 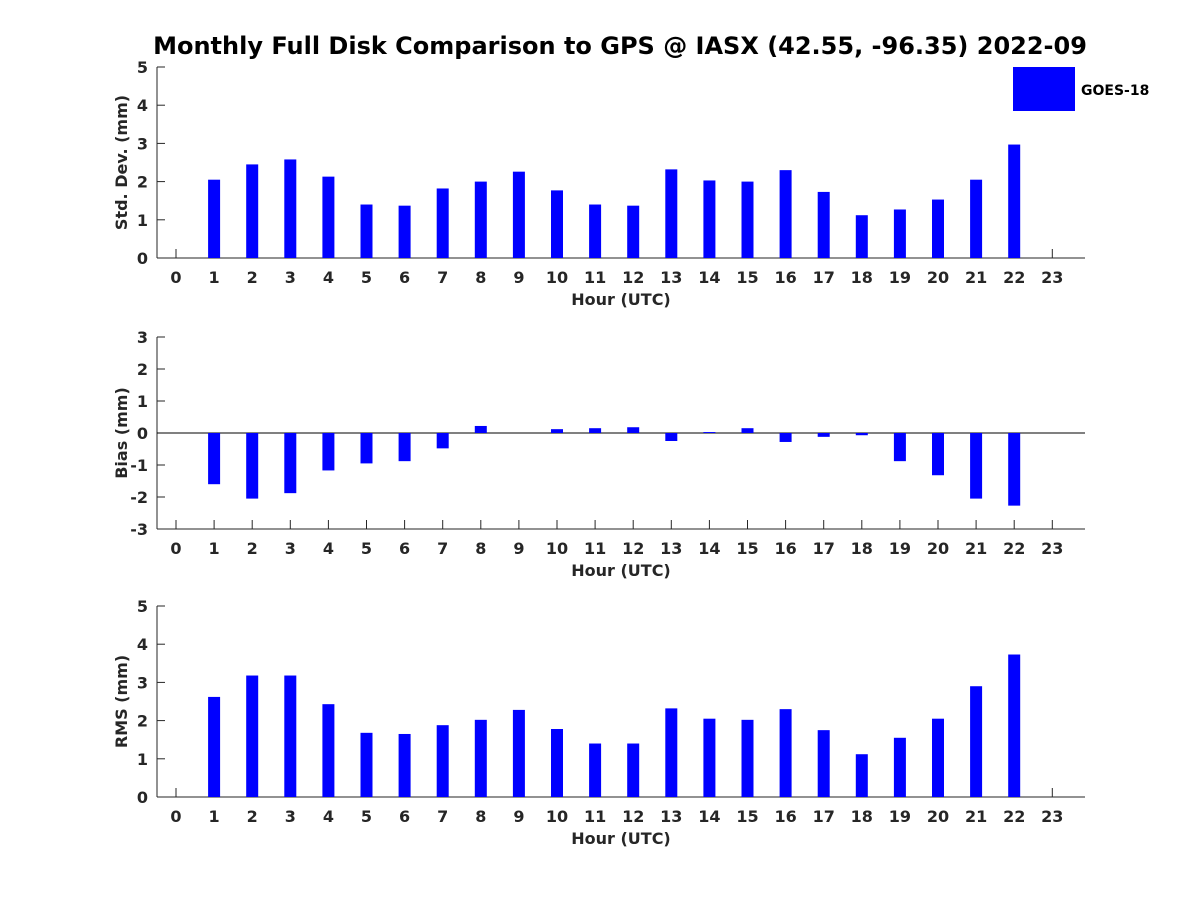 What do you see at coordinates (142, 67) in the screenshot?
I see `y-tick-label: 5` at bounding box center [142, 67].